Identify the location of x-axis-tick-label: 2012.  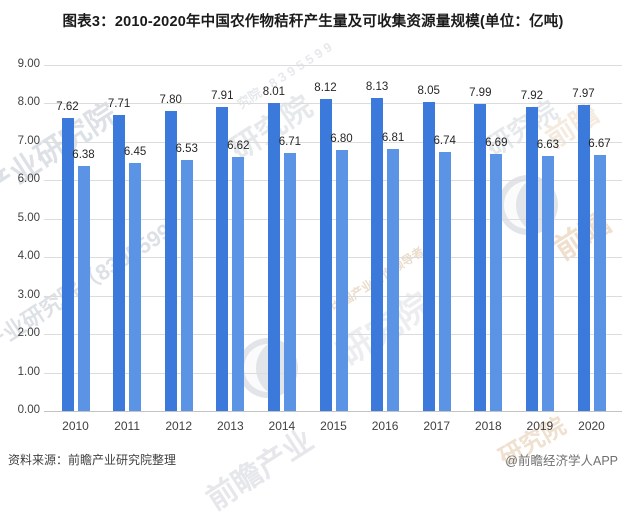
(179, 426).